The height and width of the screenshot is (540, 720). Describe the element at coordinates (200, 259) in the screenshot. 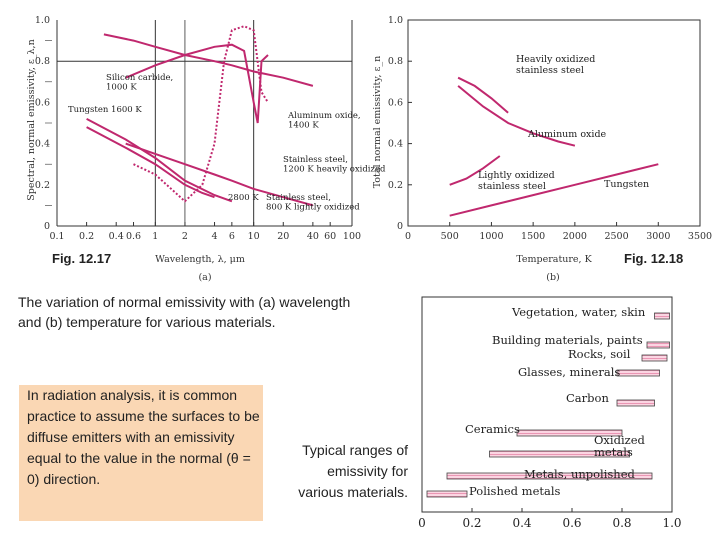

I see `x-axis-label: Wavelength, λ, μm` at that location.